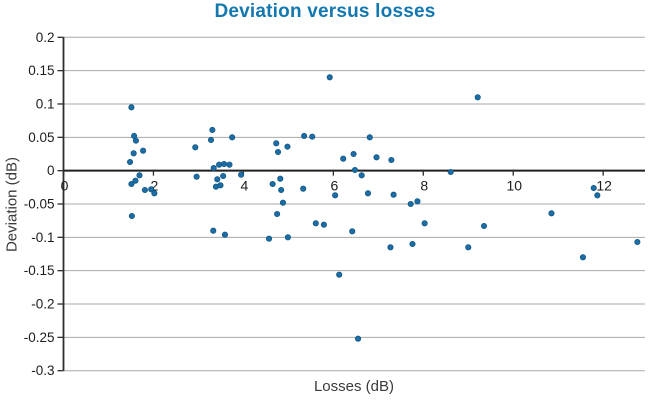 Image resolution: width=650 pixels, height=401 pixels. I want to click on y-tick-label: -0.2, so click(42, 304).